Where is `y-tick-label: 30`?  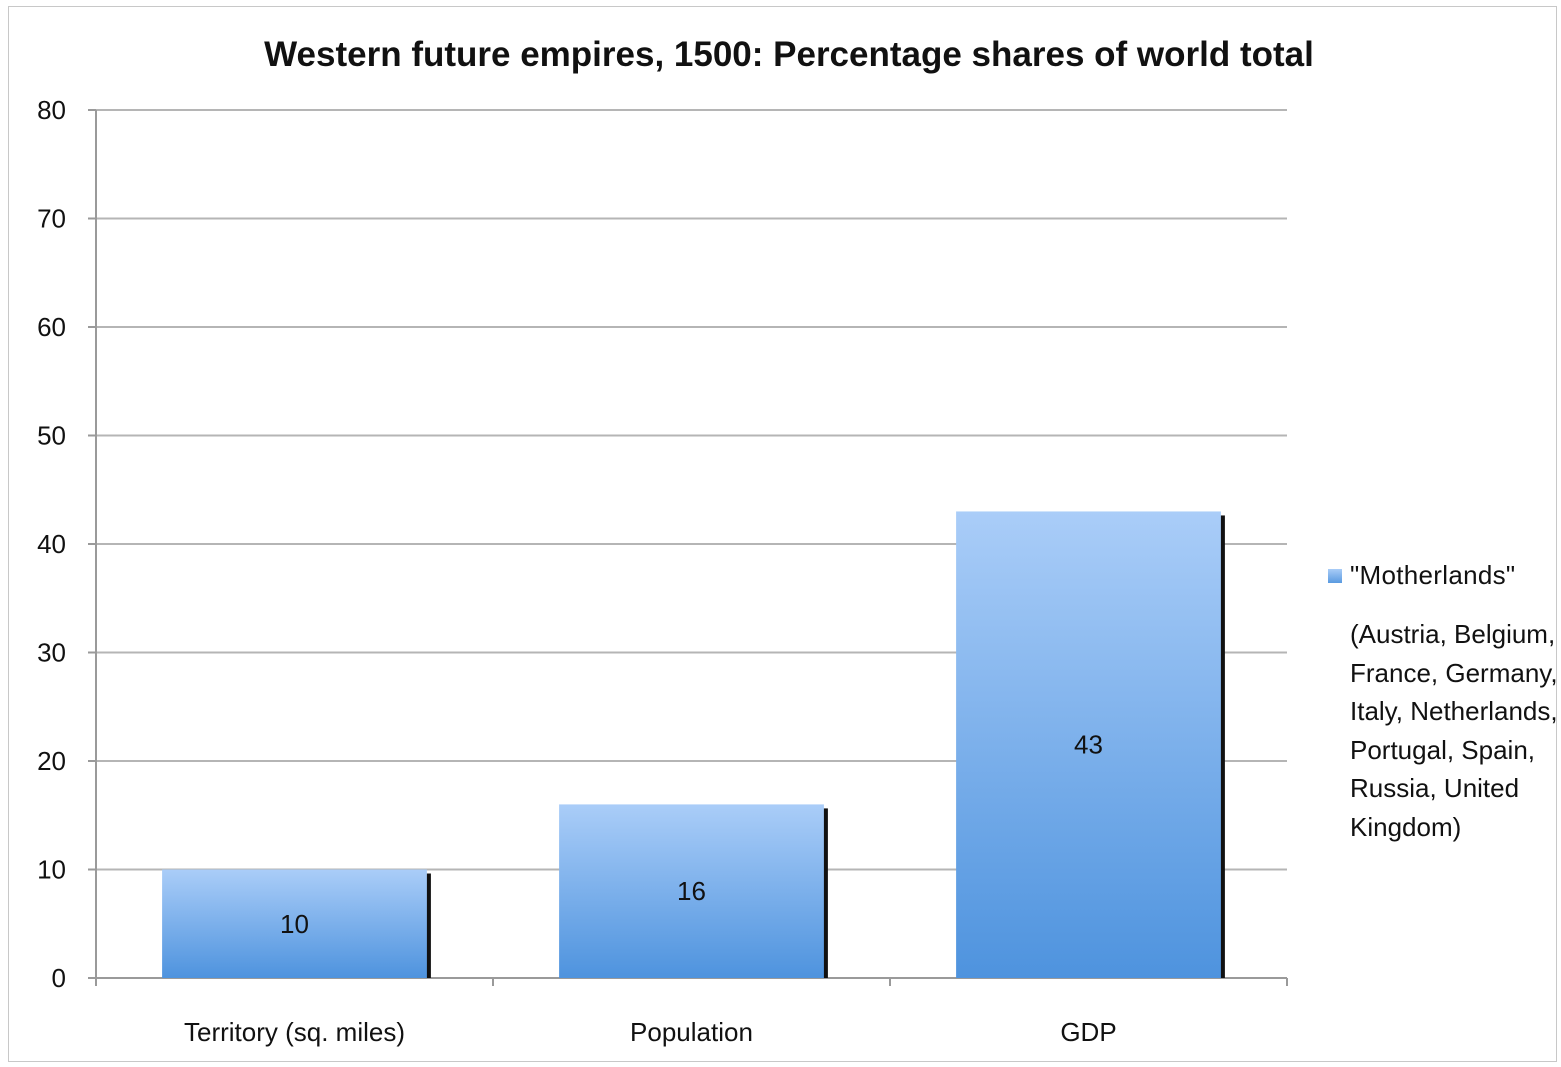 y-tick-label: 30 is located at coordinates (51, 653).